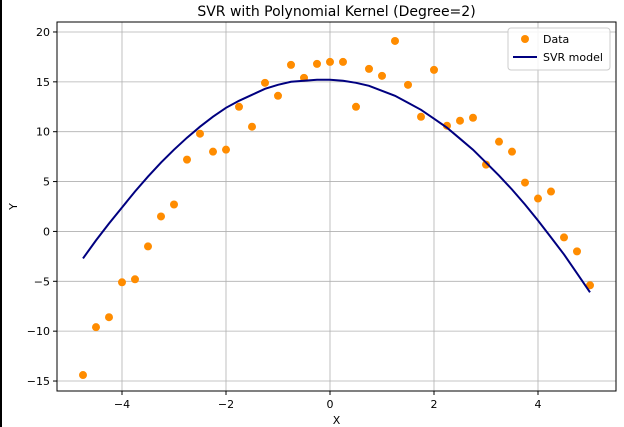  Describe the element at coordinates (525, 39) in the screenshot. I see `legend-marker-data` at that location.